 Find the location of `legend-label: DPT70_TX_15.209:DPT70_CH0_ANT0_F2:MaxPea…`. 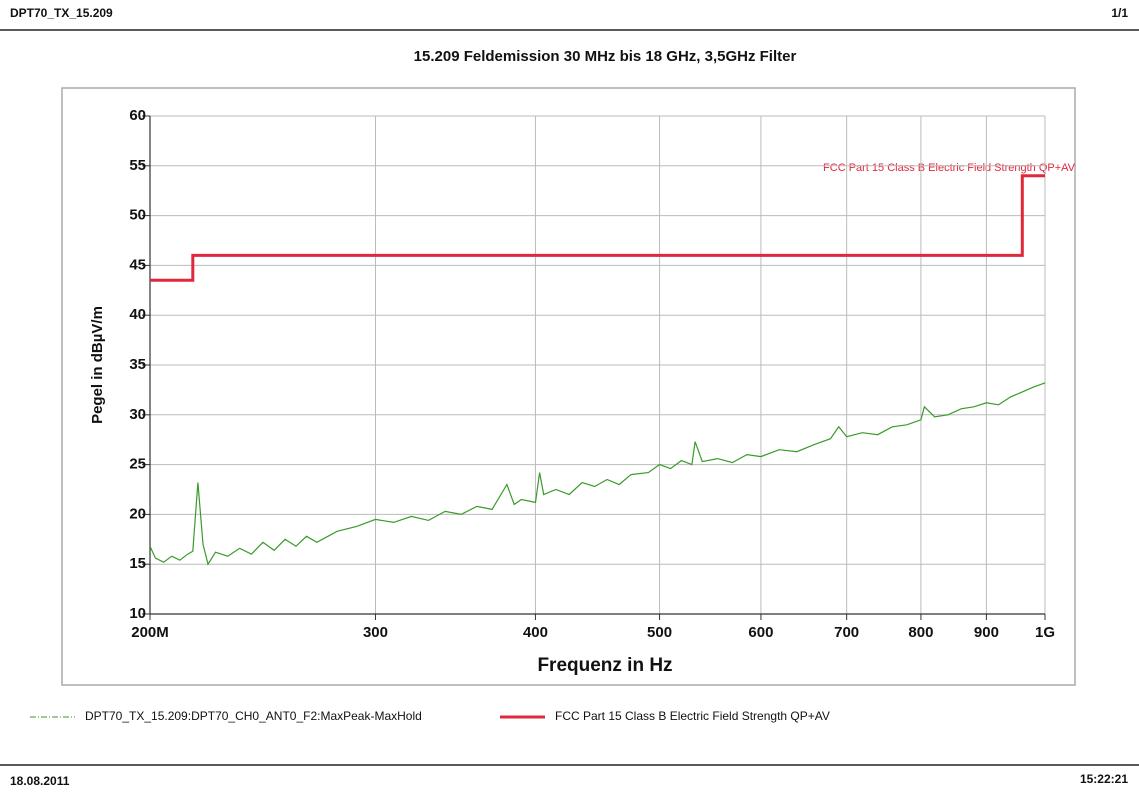

legend-label: DPT70_TX_15.209:DPT70_CH0_ANT0_F2:MaxPea… is located at coordinates (253, 716).